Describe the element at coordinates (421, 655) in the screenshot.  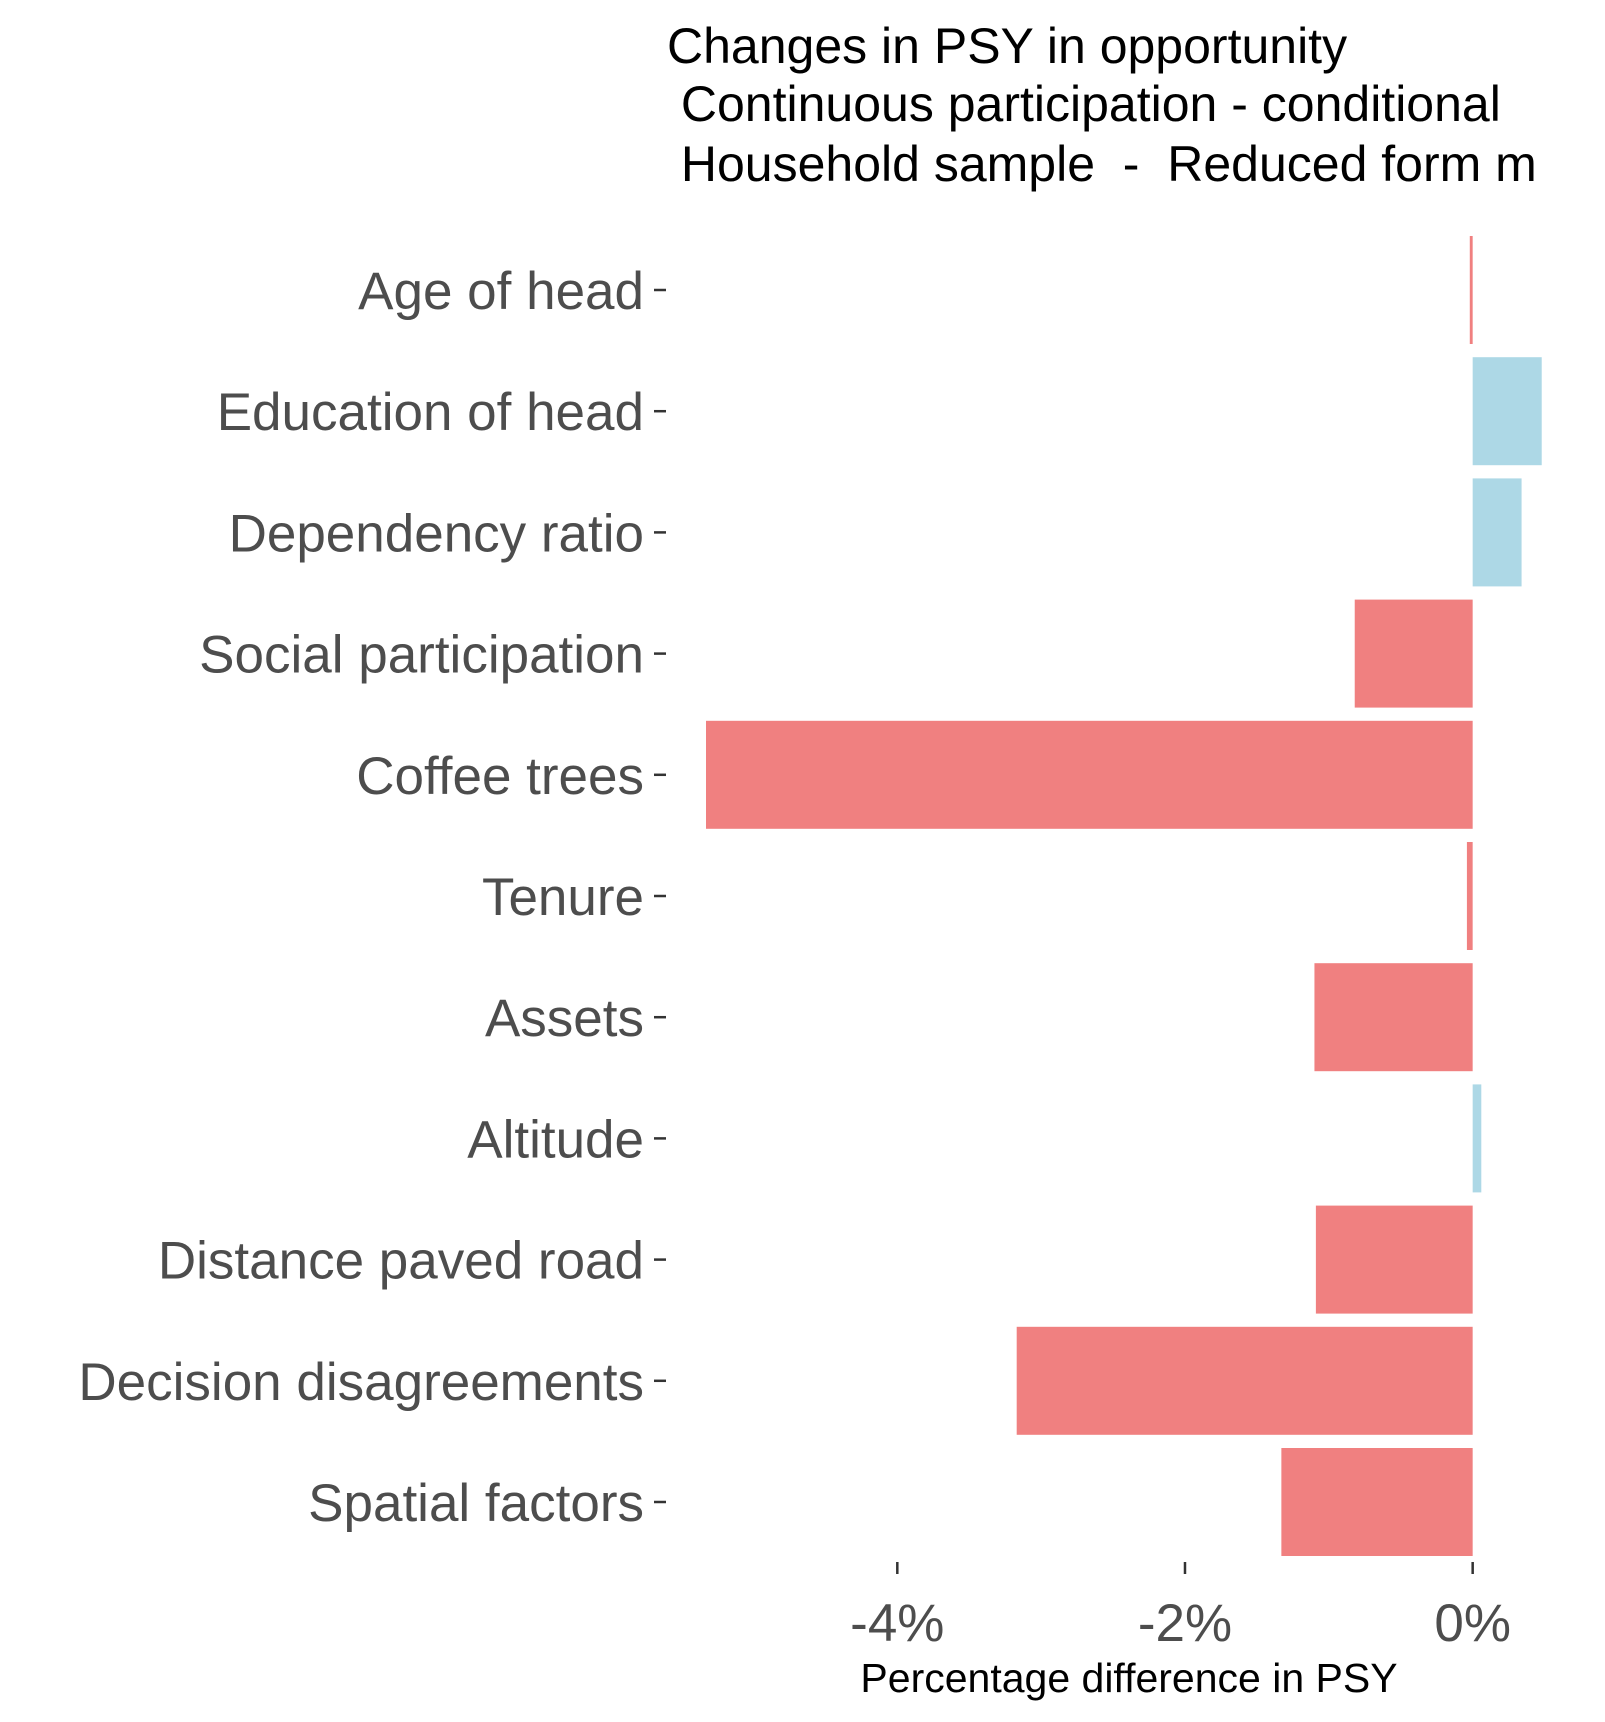
I see `y-tick-label: Social participation` at that location.